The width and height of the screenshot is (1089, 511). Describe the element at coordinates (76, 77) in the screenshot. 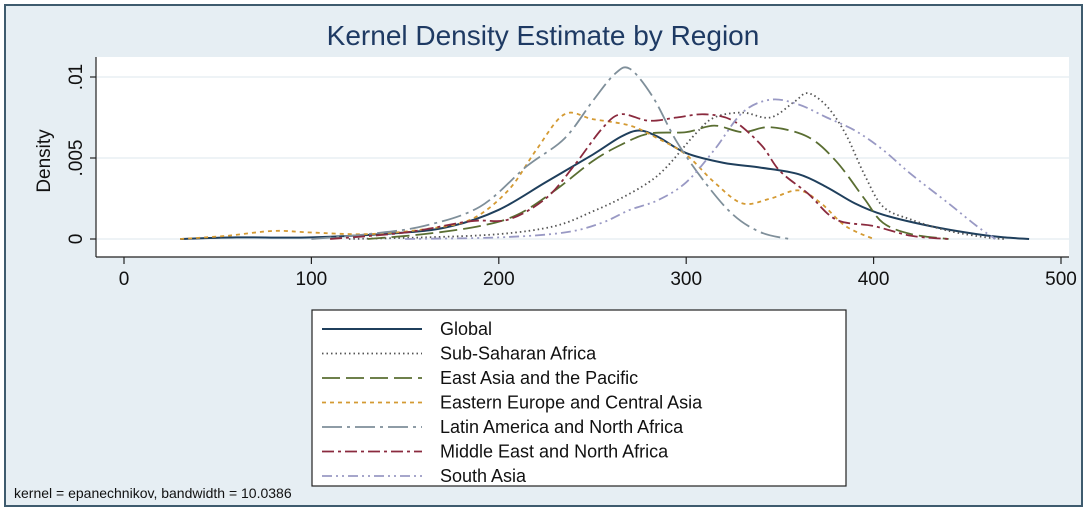

I see `y-tick-label: .01` at that location.